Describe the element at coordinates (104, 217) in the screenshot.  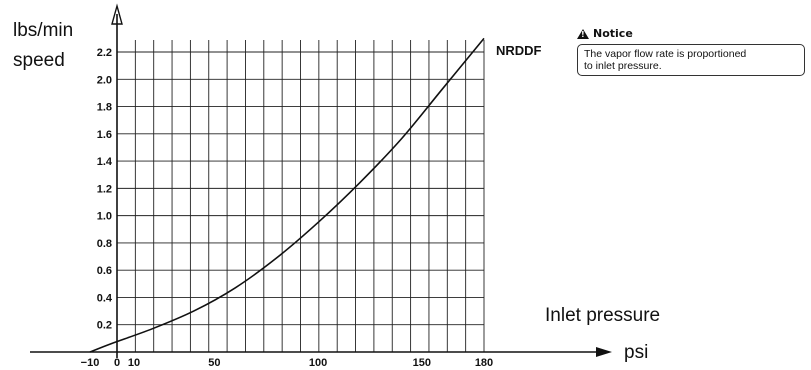
I see `y-tick-label: 1.0` at that location.